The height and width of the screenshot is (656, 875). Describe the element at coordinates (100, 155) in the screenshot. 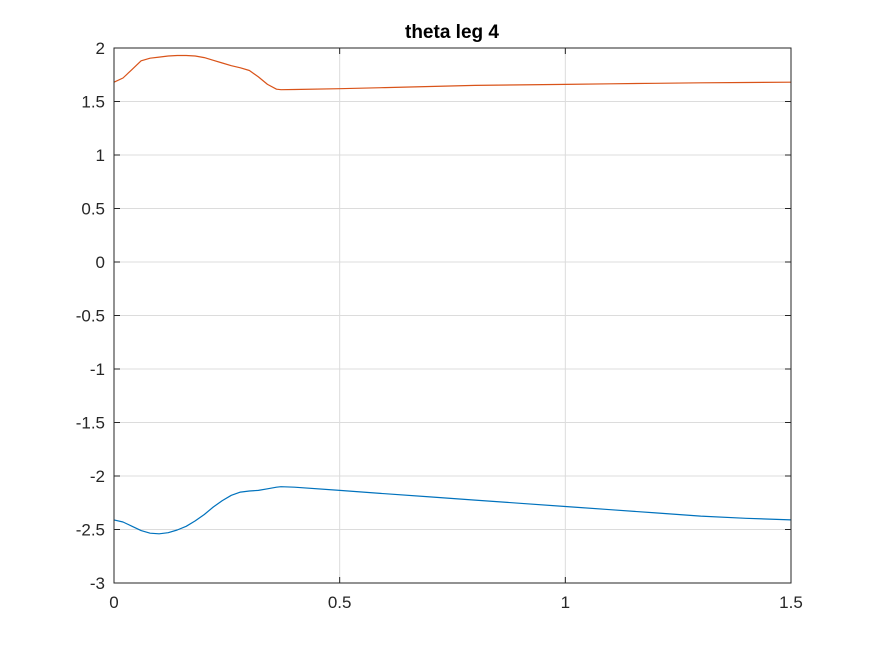

I see `y-tick-label: 1` at that location.